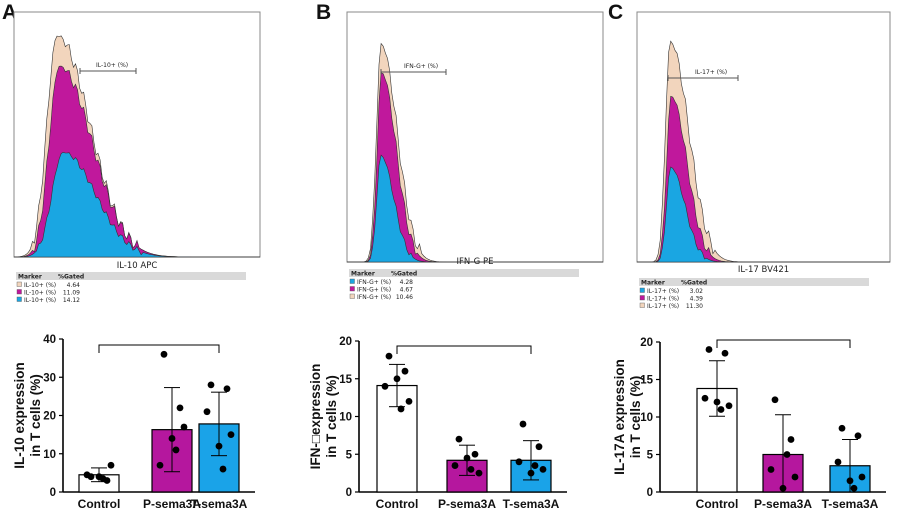 The height and width of the screenshot is (513, 913). What do you see at coordinates (615, 12) in the screenshot?
I see `panel-letter-c: C` at bounding box center [615, 12].